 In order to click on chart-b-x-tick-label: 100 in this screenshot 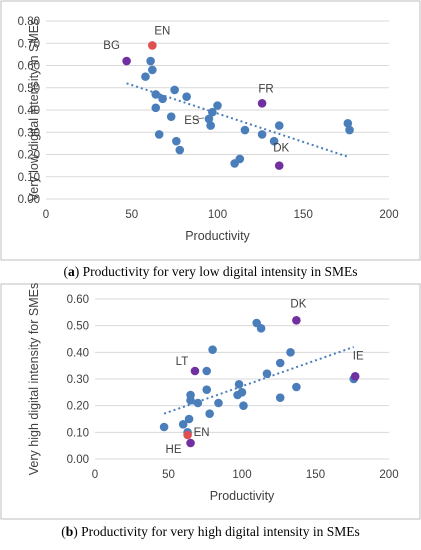, I will do `click(241, 475)`.